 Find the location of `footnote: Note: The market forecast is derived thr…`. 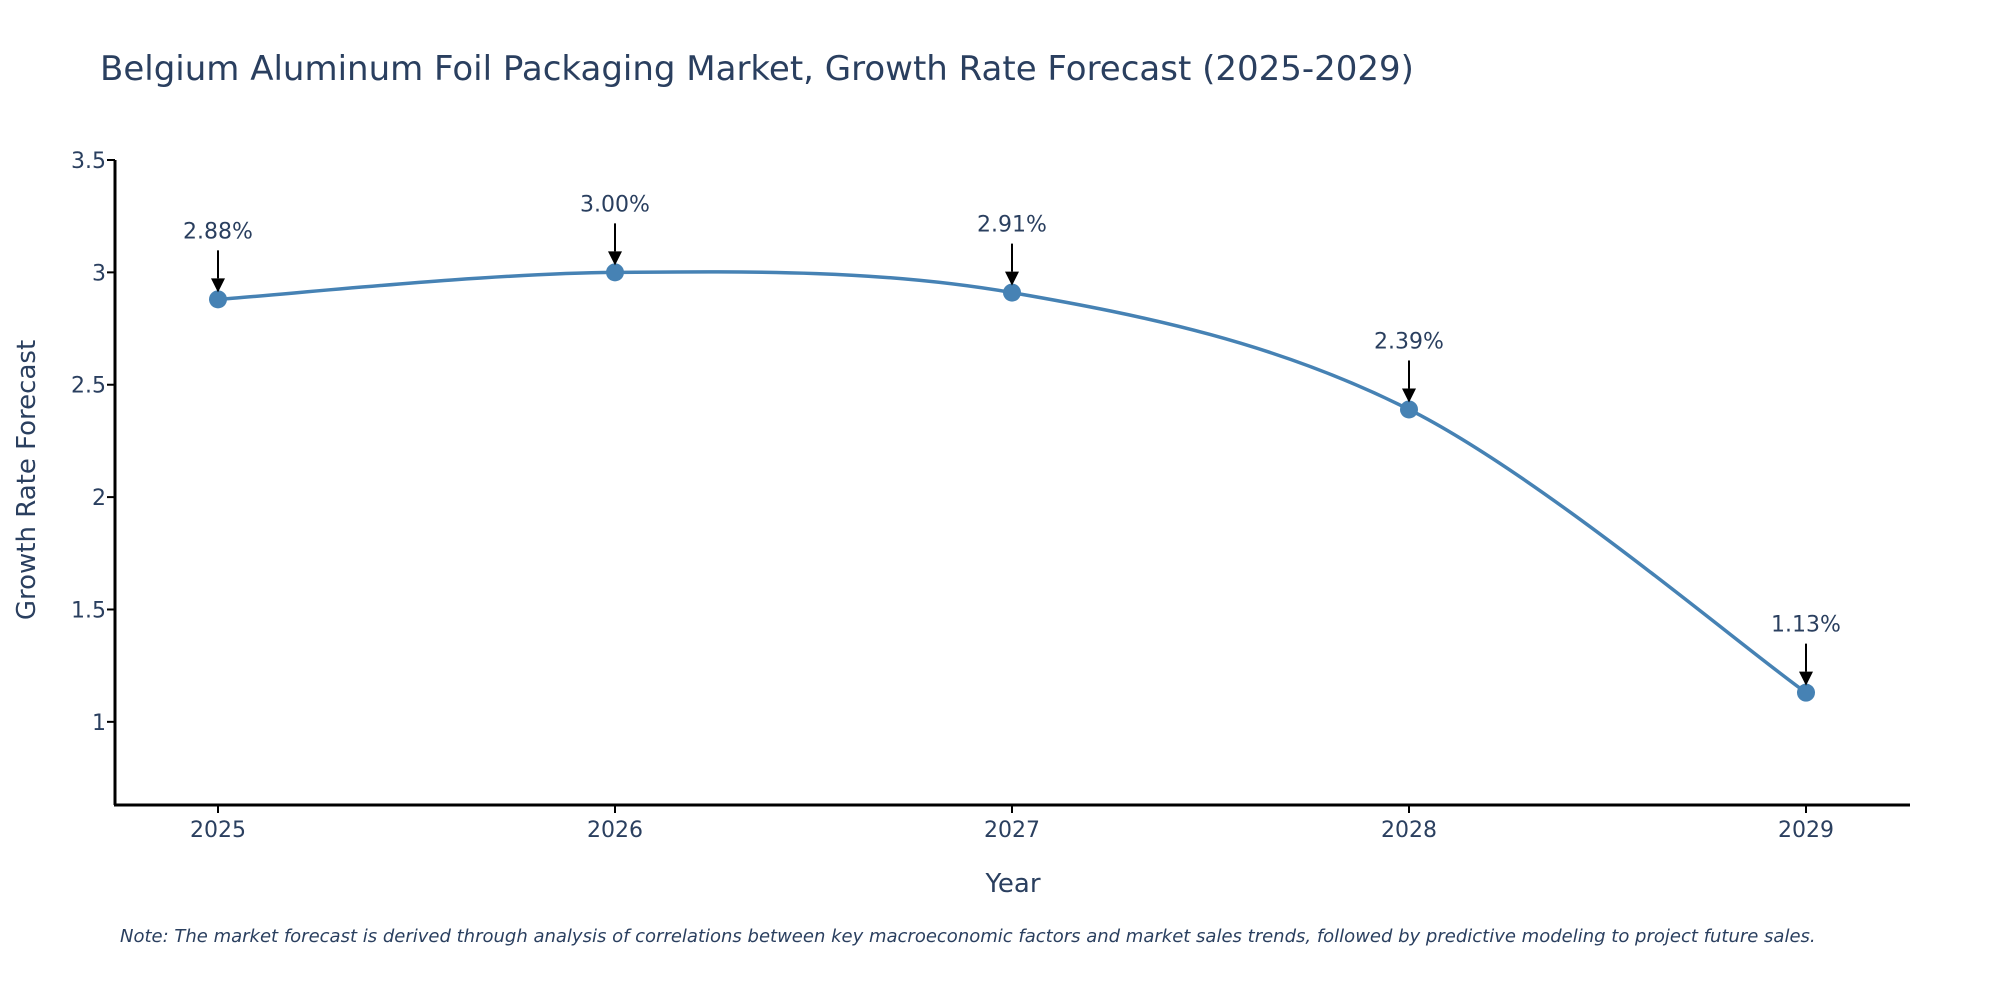

footnote: Note: The market forecast is derived thr… is located at coordinates (968, 936).